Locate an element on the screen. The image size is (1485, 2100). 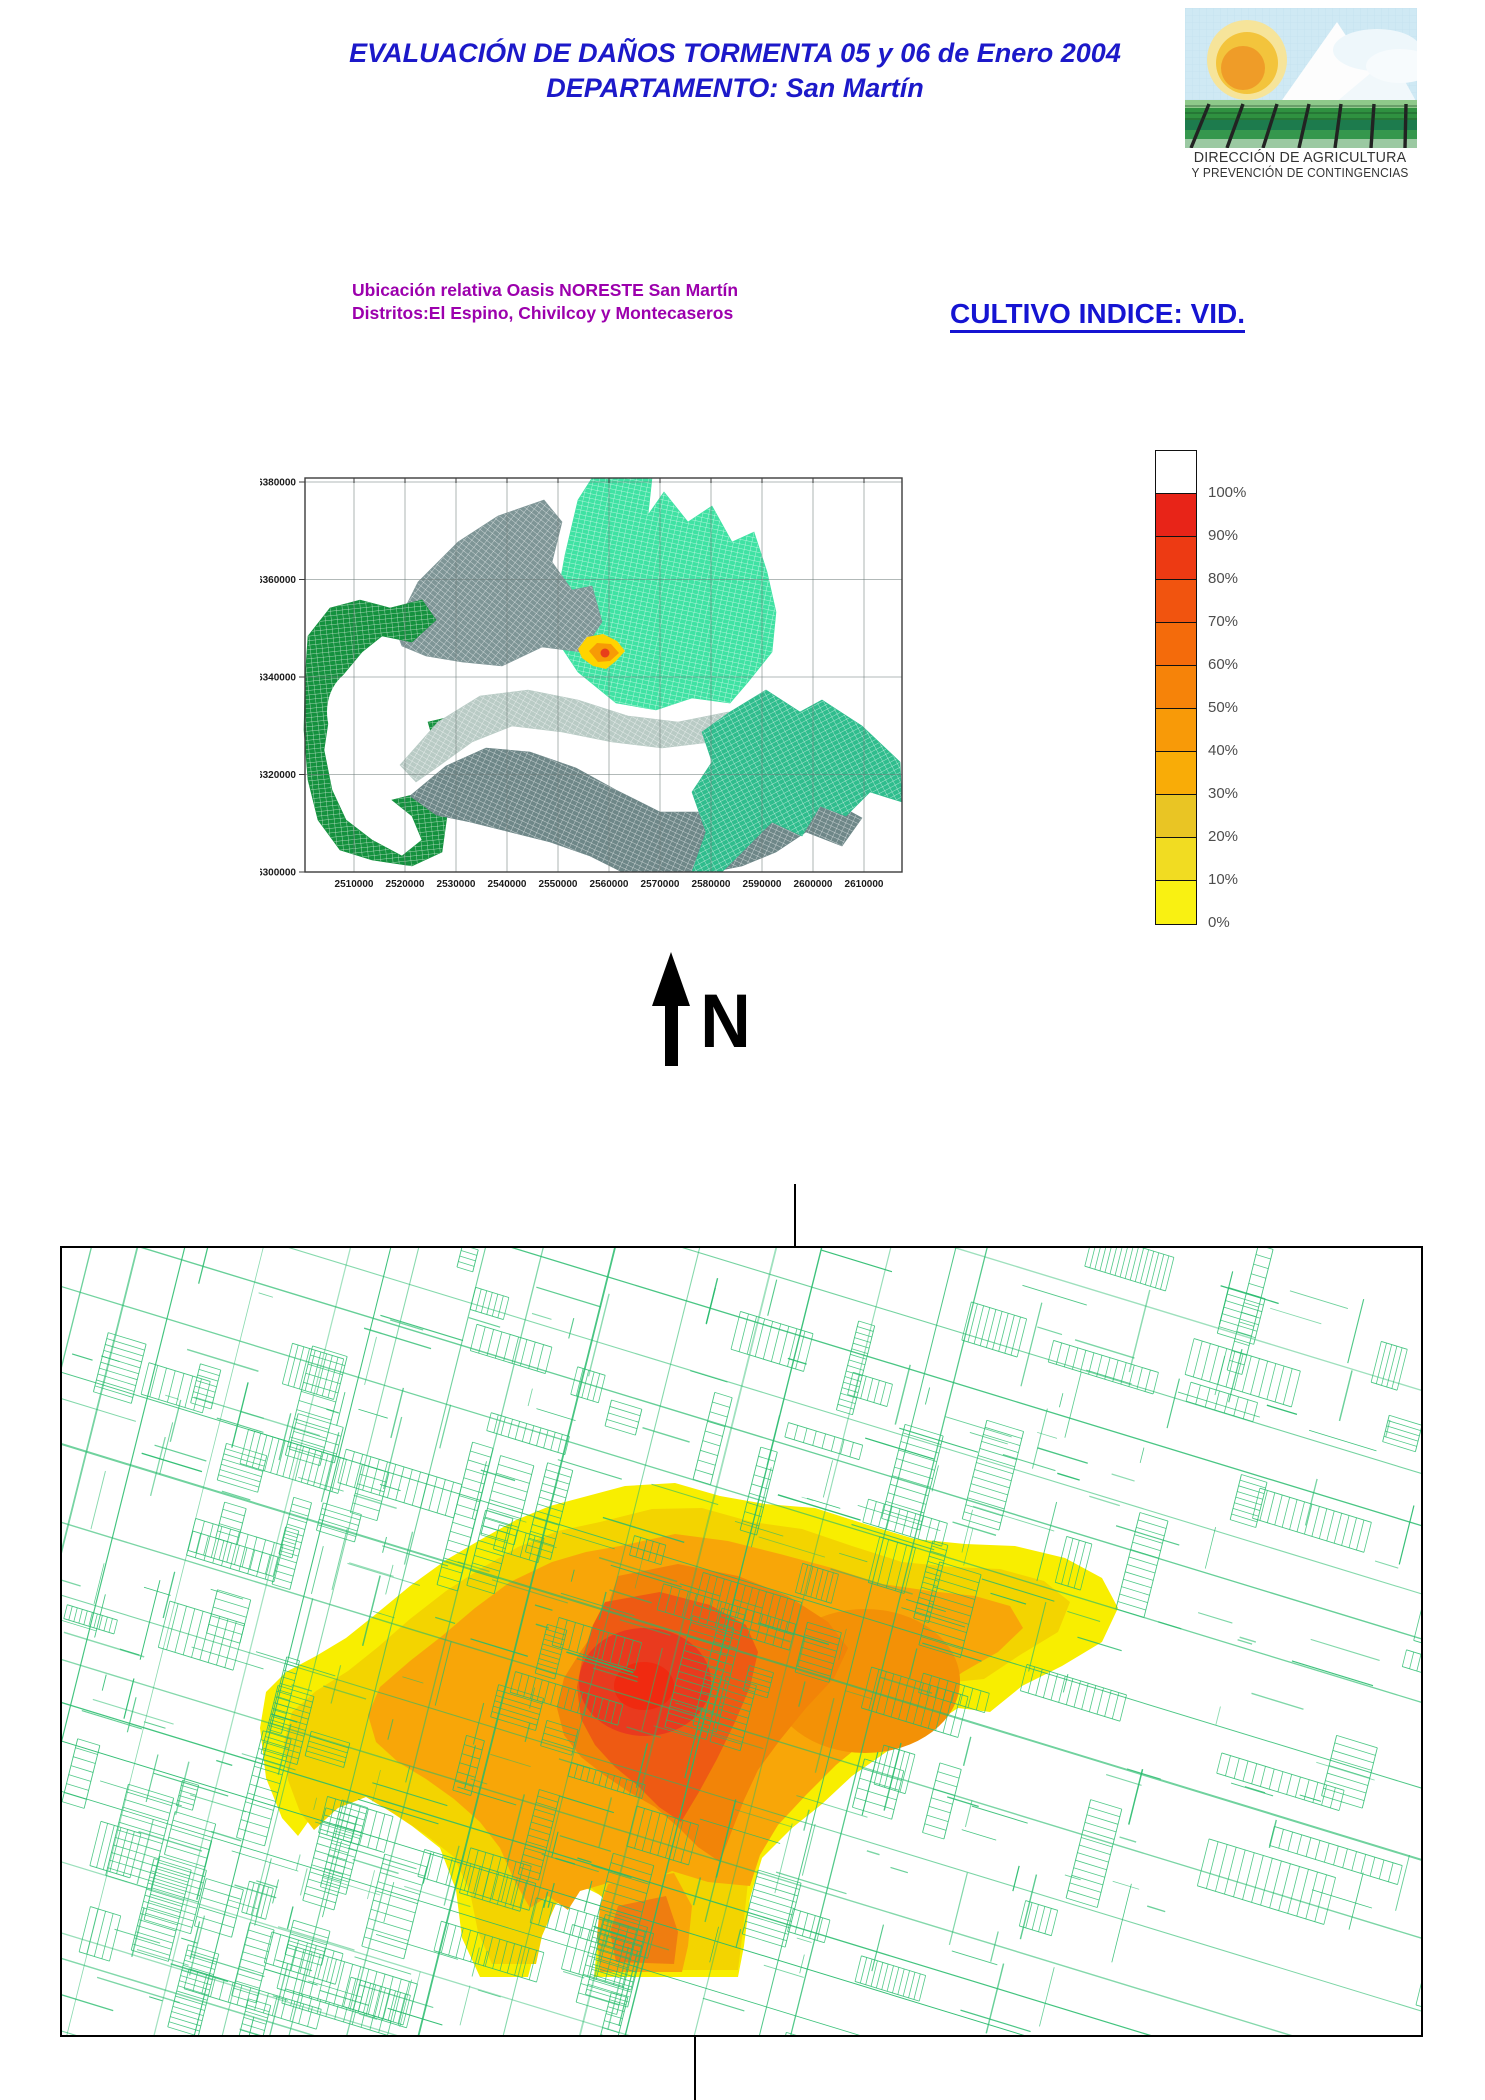
agency-caption-line1: DIRECCIÓN DE AGRICULTURA is located at coordinates (1300, 157).